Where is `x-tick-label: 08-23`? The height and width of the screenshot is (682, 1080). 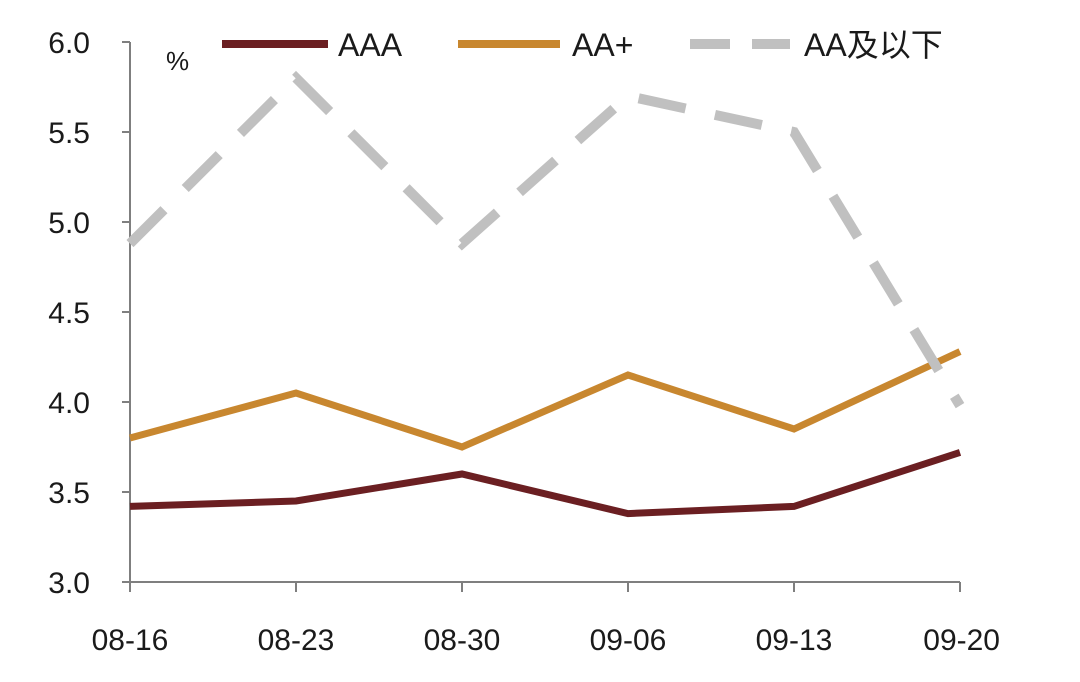 x-tick-label: 08-23 is located at coordinates (296, 640).